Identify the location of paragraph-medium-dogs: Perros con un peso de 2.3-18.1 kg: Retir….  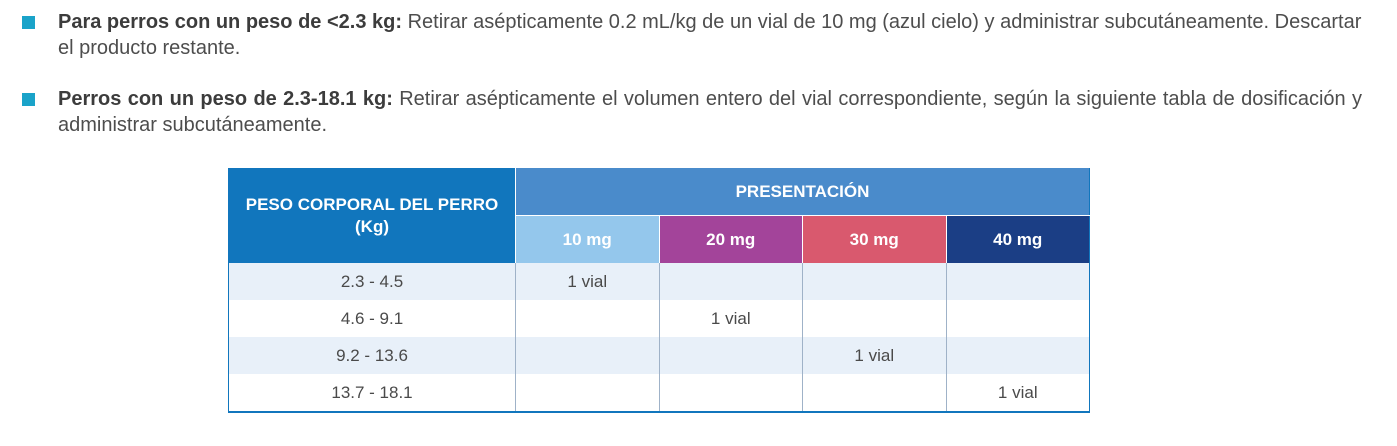
(710, 112).